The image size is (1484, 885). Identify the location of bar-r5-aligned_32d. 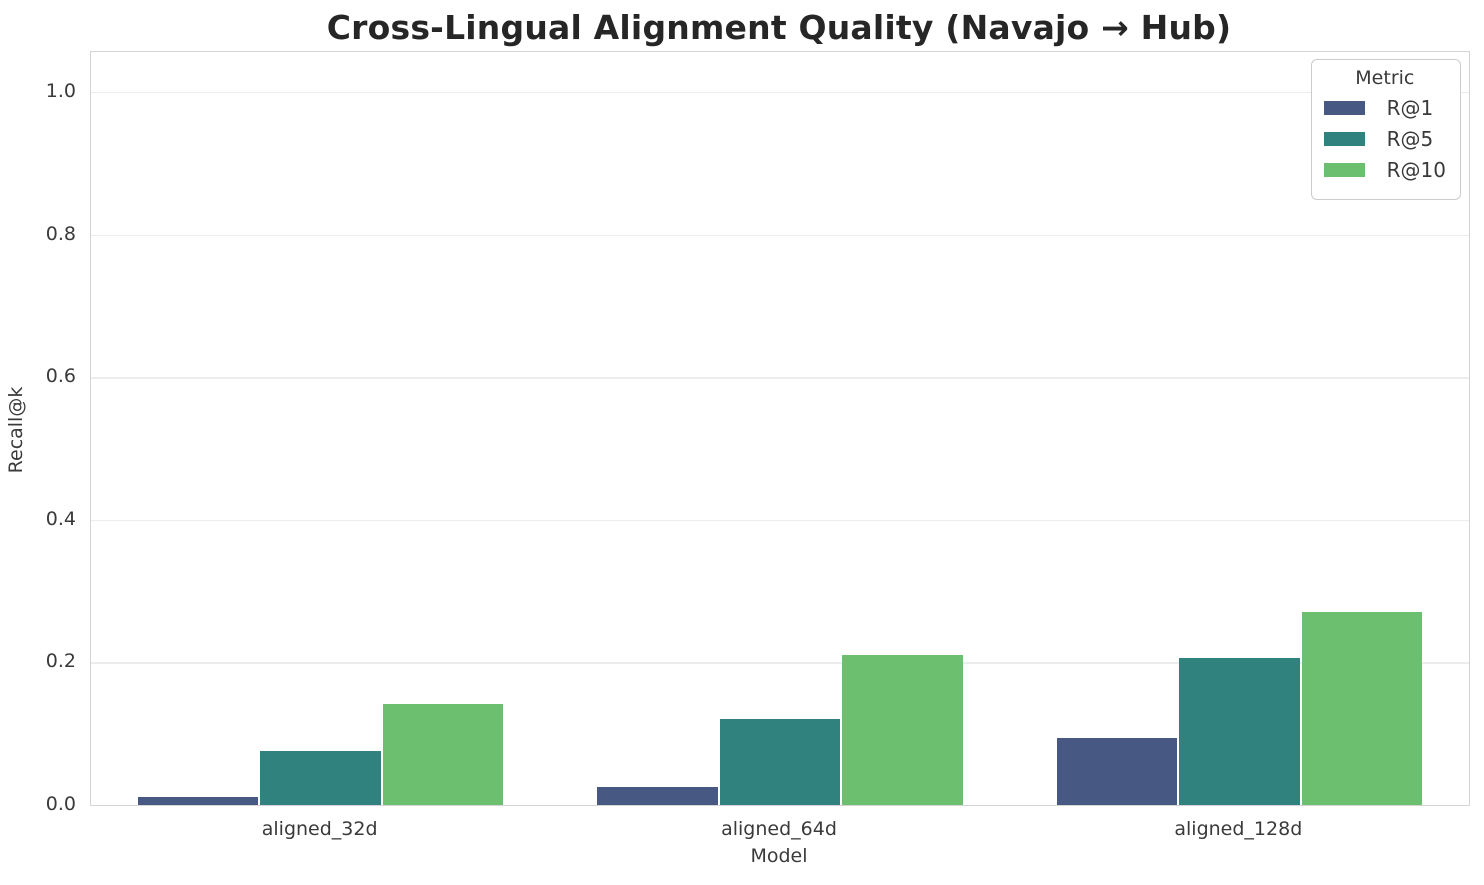
(320, 777).